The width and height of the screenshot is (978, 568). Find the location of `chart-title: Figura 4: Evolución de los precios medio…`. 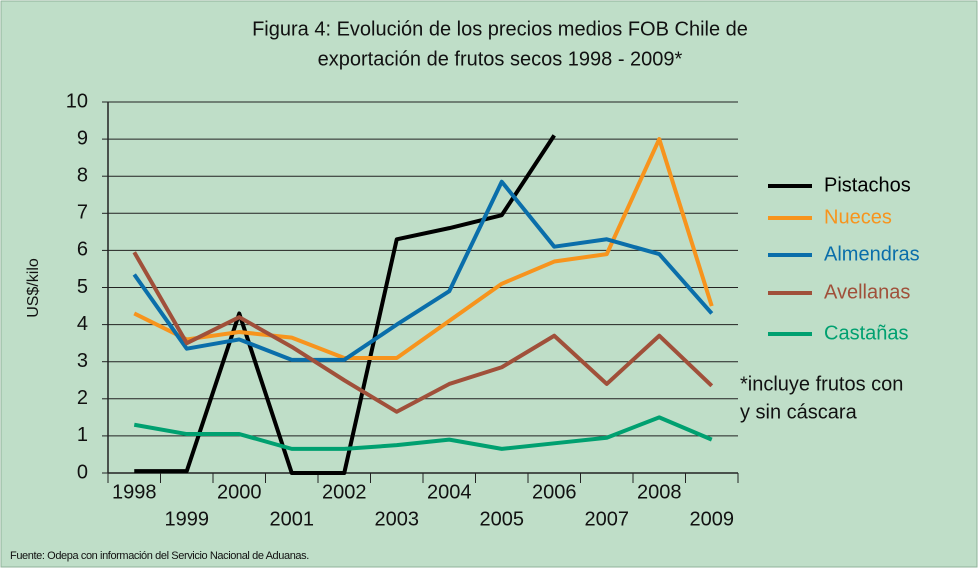

chart-title: Figura 4: Evolución de los precios medio… is located at coordinates (500, 29).